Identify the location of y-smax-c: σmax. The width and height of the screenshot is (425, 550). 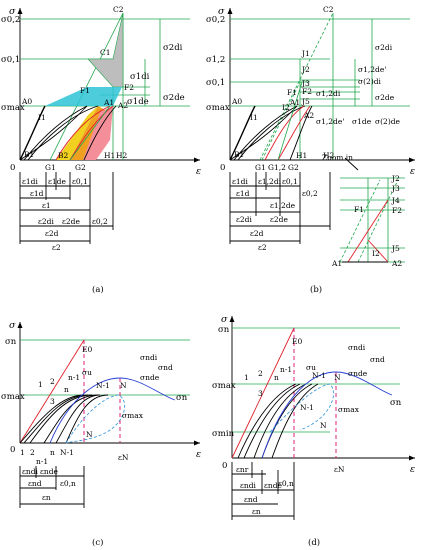
(13, 397).